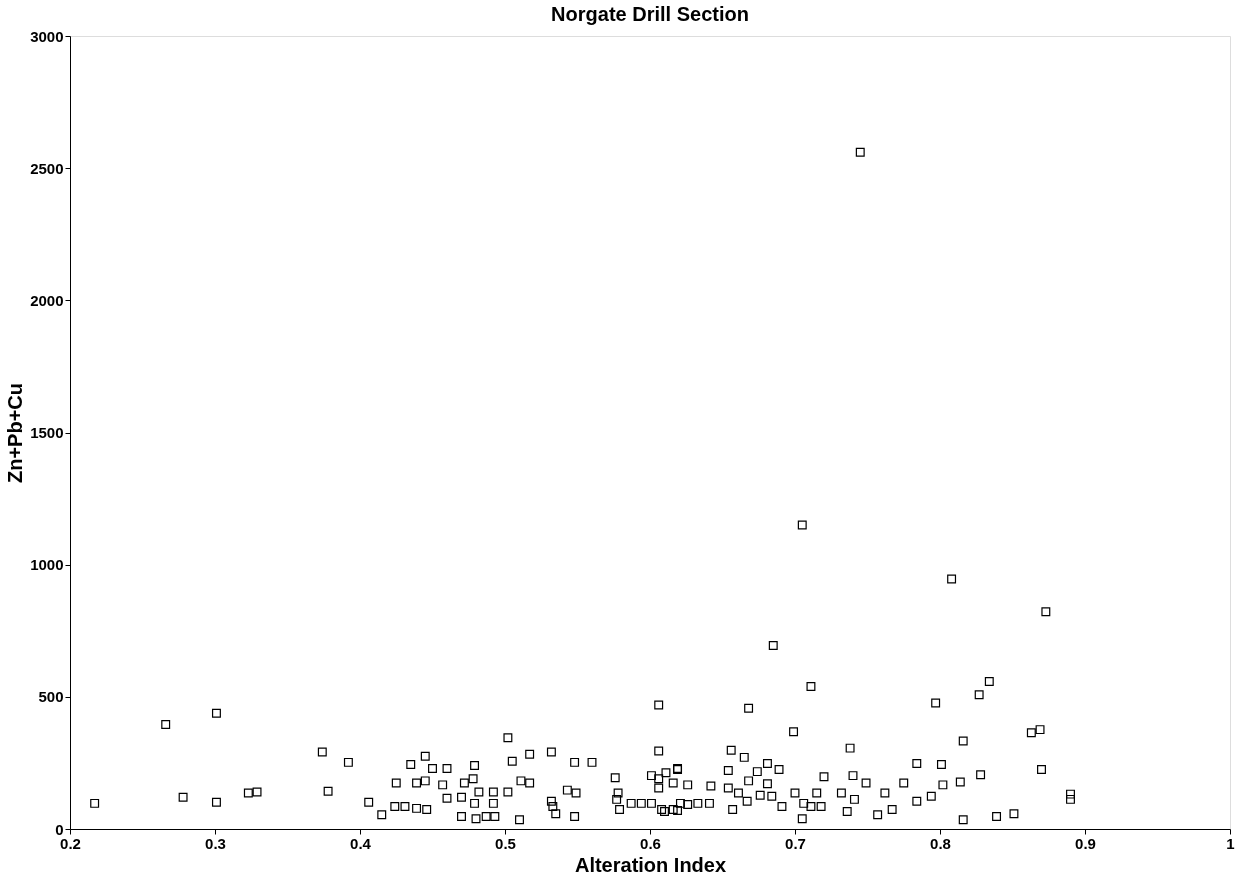 The width and height of the screenshot is (1254, 894). What do you see at coordinates (650, 864) in the screenshot?
I see `x-axis-title: Alteration Index` at bounding box center [650, 864].